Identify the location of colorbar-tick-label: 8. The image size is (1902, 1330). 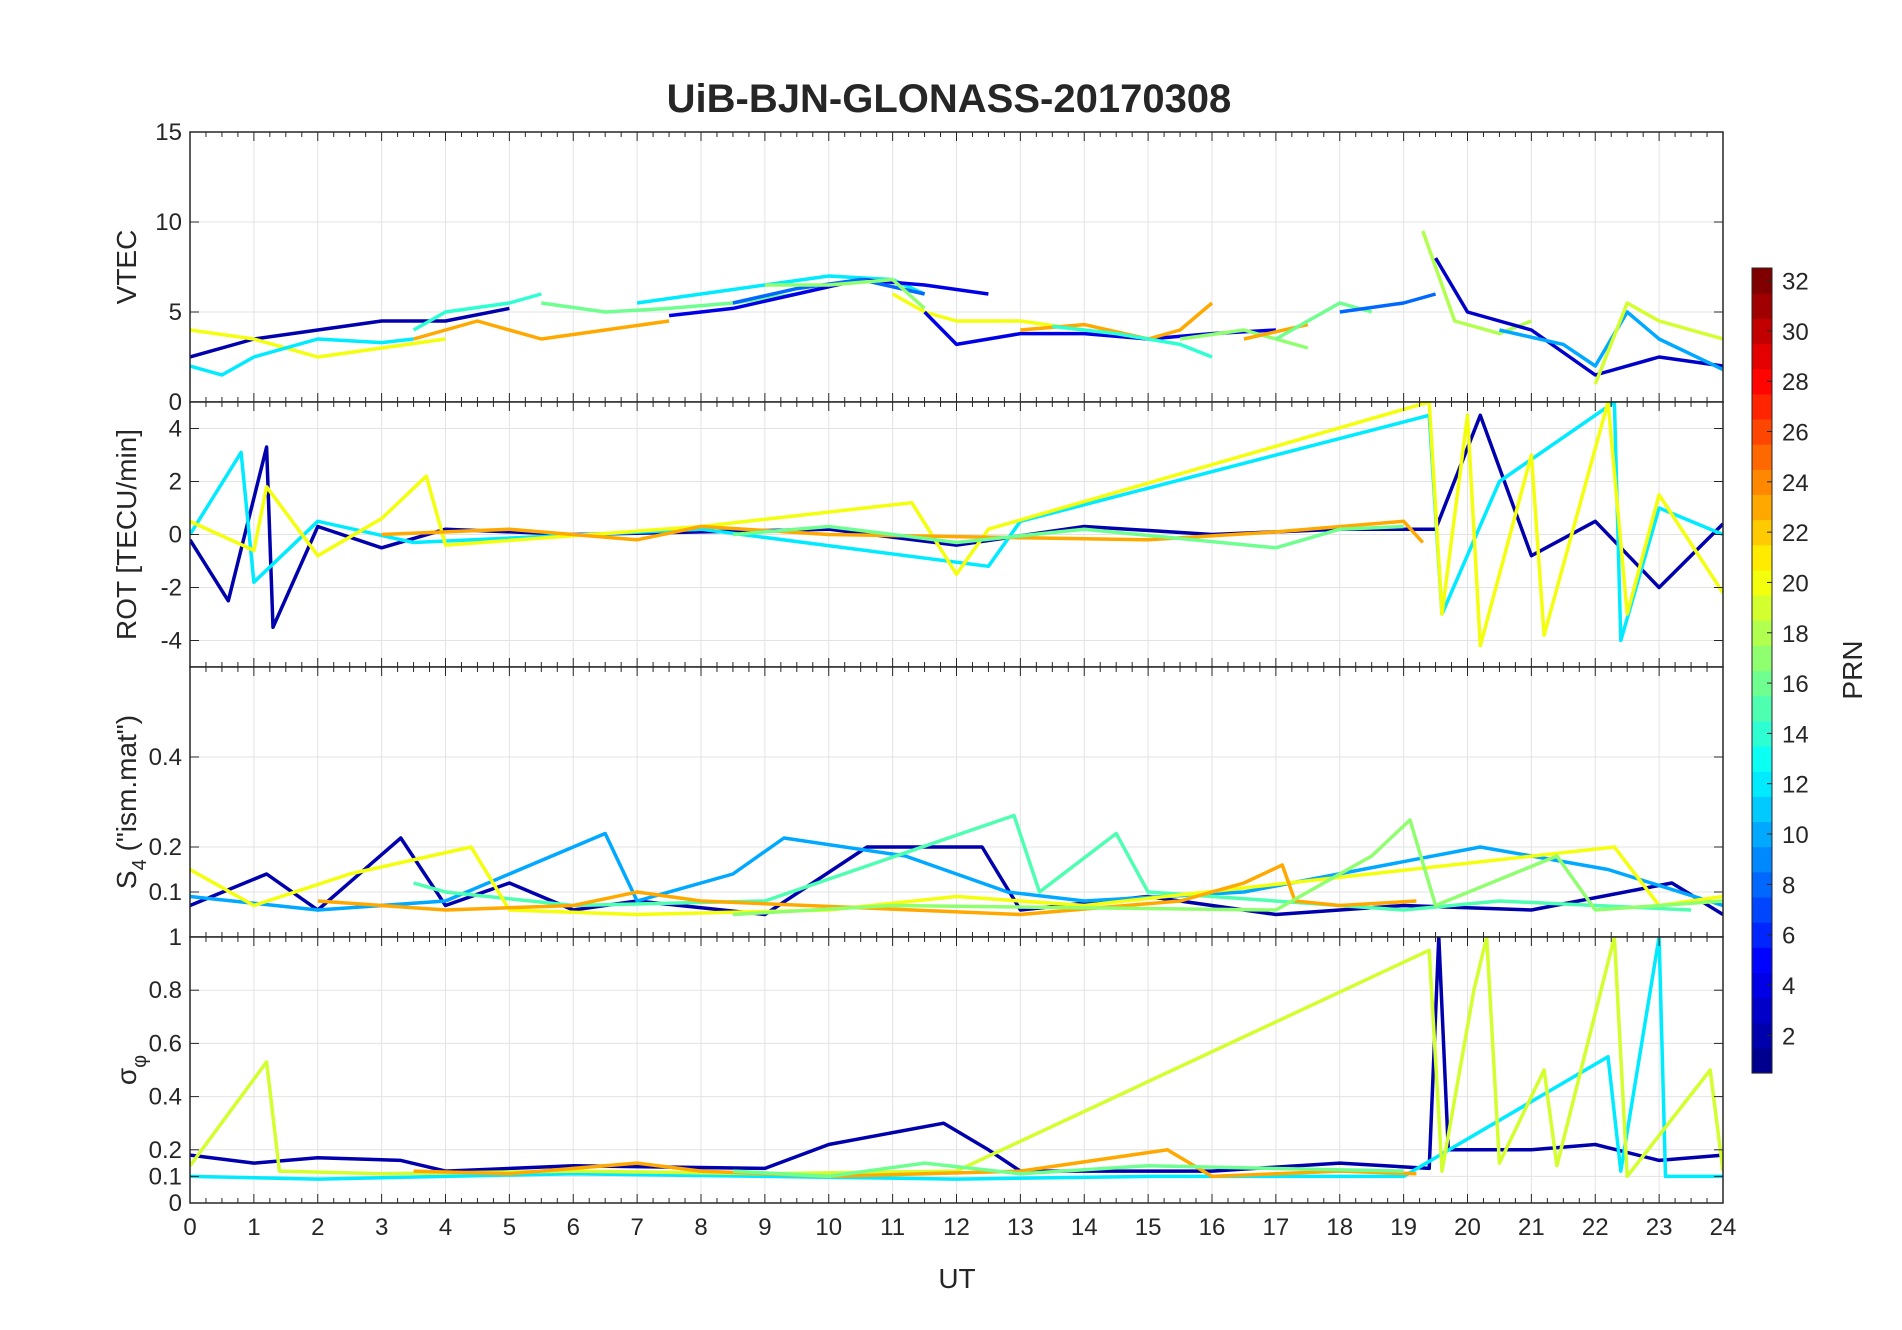
(1788, 885).